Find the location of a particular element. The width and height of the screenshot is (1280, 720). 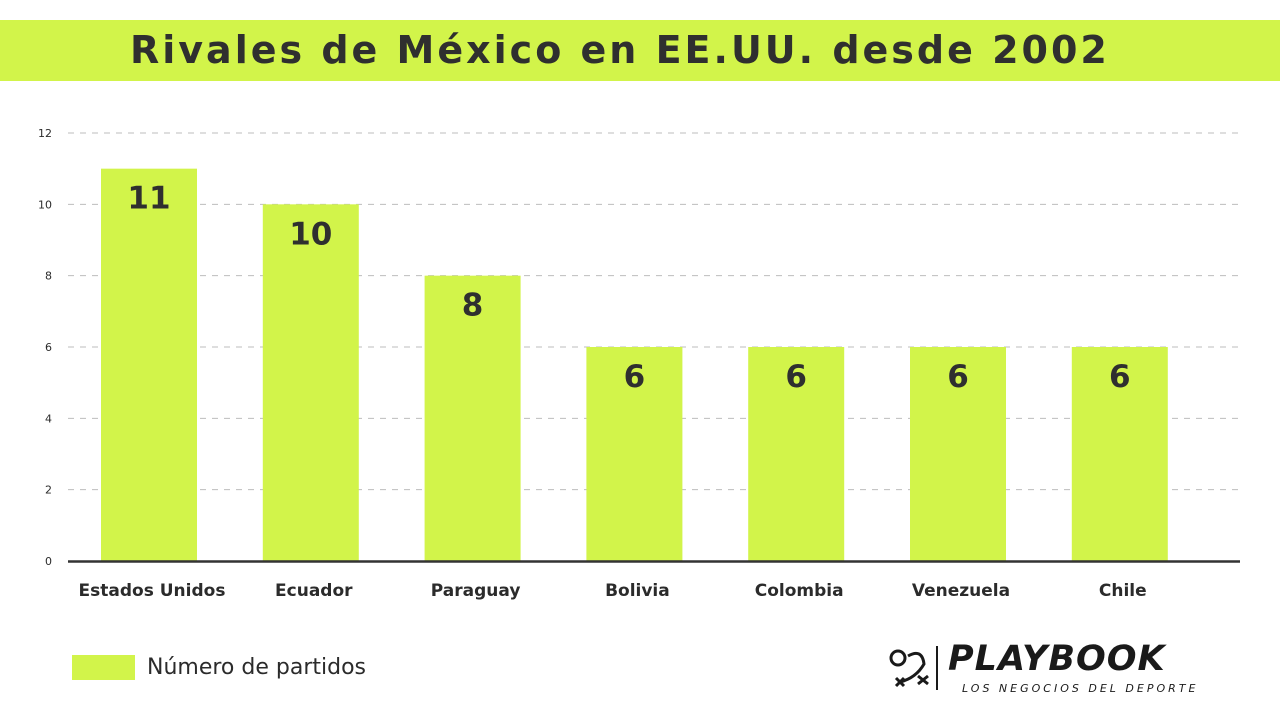

x-tick-label: Venezuela is located at coordinates (961, 591).